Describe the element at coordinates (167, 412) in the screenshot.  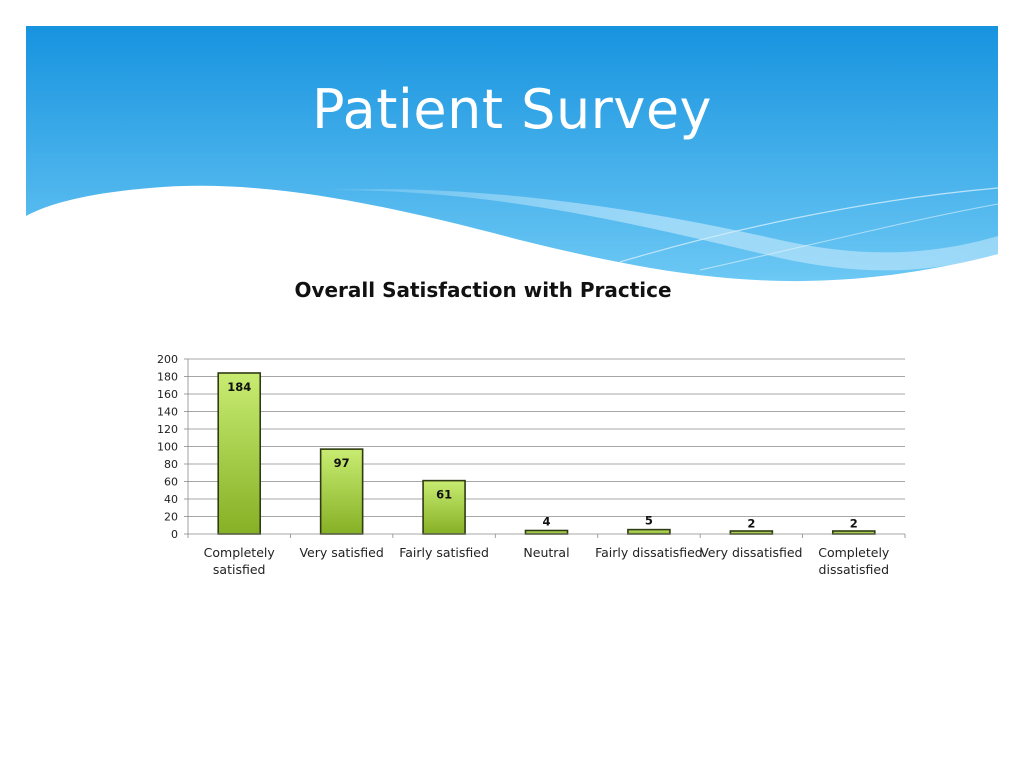
I see `y-tick-label: 140` at that location.